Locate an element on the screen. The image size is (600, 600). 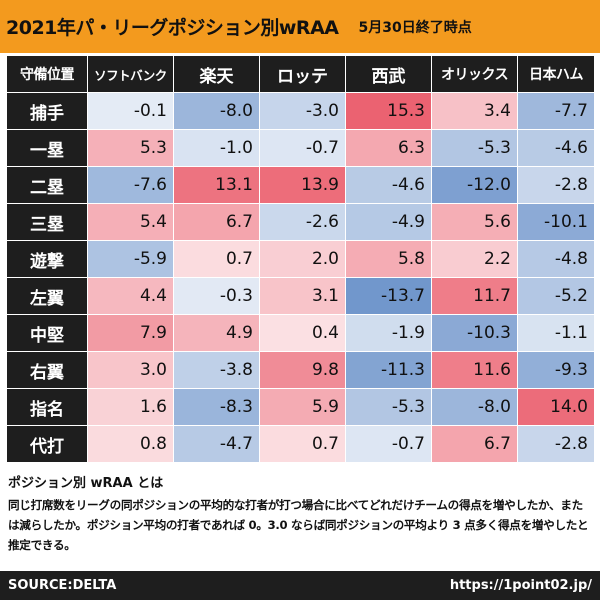
note-title: ポジション別 wRAA とは is located at coordinates (86, 483).